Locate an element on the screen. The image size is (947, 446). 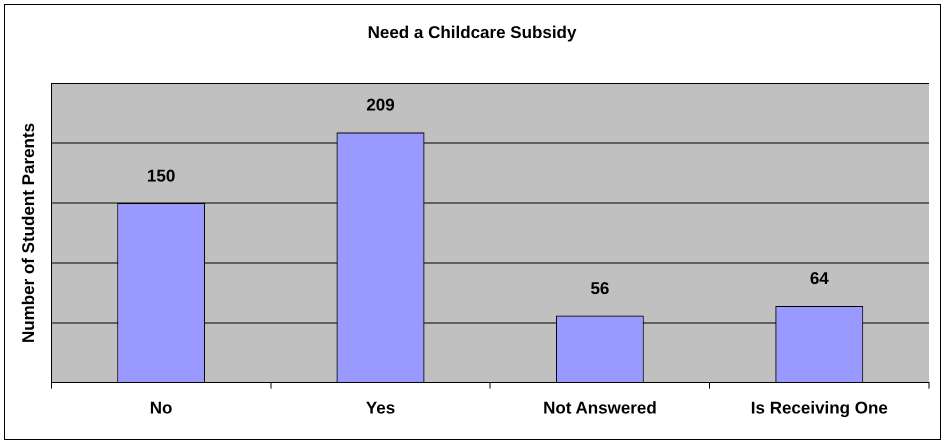
data-label: 56 is located at coordinates (600, 288).